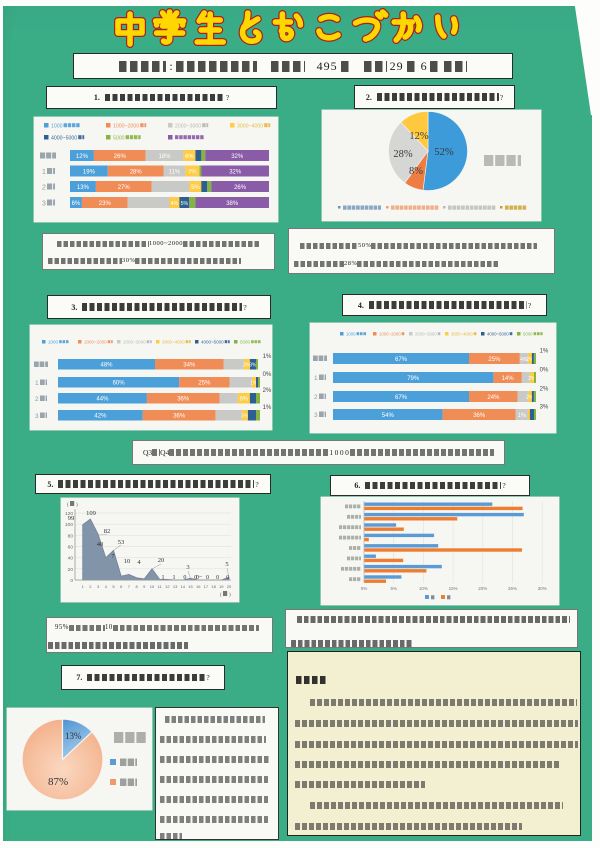 This screenshot has width=600, height=848. What do you see at coordinates (127, 561) in the screenshot?
I see `svg-text: 10` at bounding box center [127, 561].